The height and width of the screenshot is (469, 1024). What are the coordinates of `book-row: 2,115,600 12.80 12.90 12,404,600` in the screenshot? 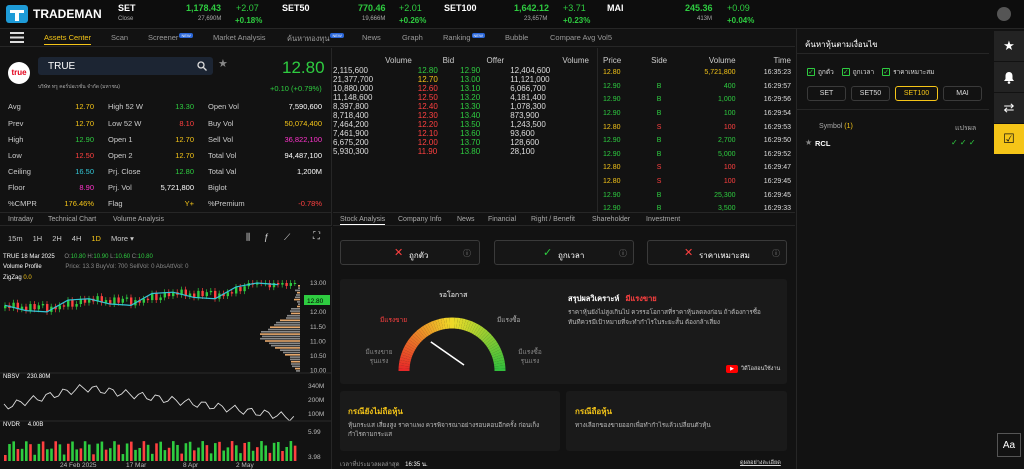 It's located at (464, 70).